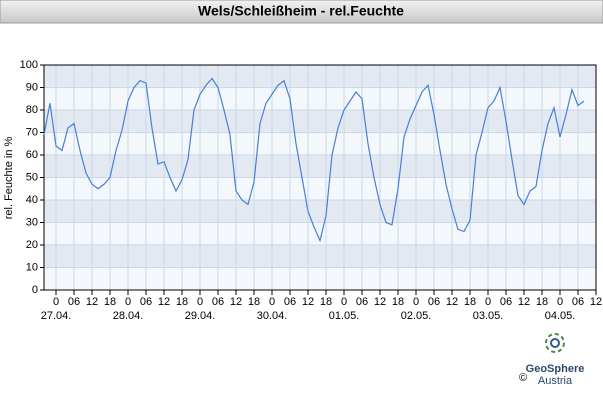 Image resolution: width=603 pixels, height=400 pixels. I want to click on copyright: ©, so click(523, 378).